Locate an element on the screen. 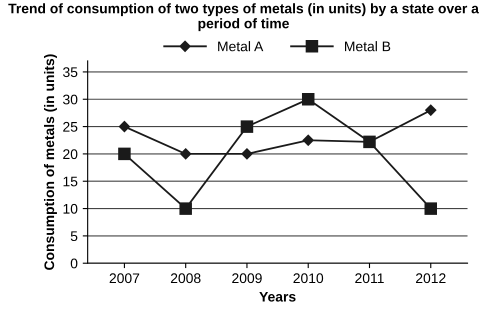 The width and height of the screenshot is (487, 321). x-tick-label: 2011 is located at coordinates (369, 278).